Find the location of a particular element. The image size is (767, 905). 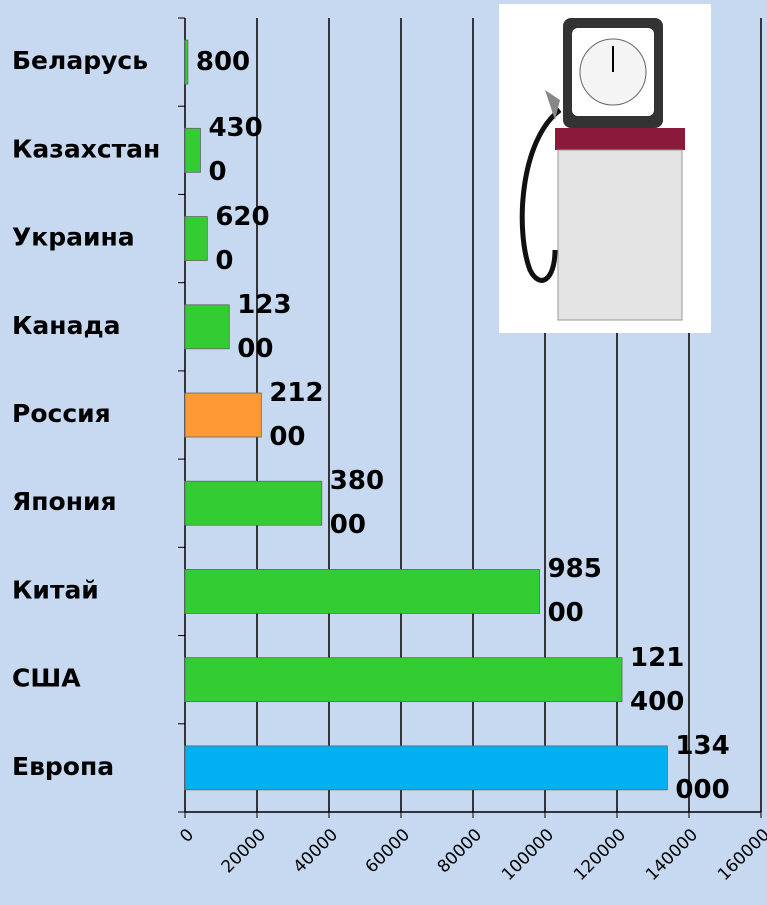

value-label: 134000 is located at coordinates (702, 767).